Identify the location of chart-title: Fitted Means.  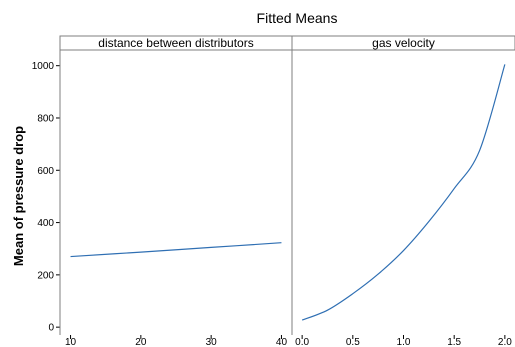
(297, 18).